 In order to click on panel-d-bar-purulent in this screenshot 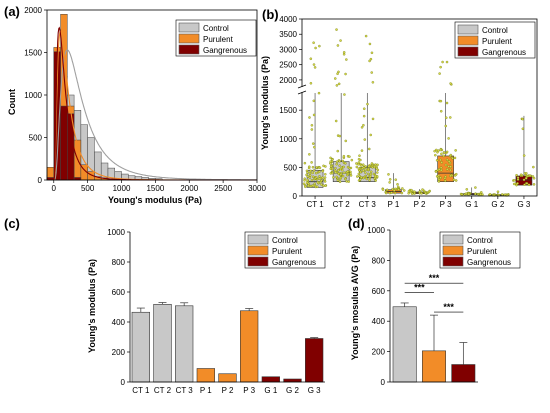, I will do `click(434, 366)`.